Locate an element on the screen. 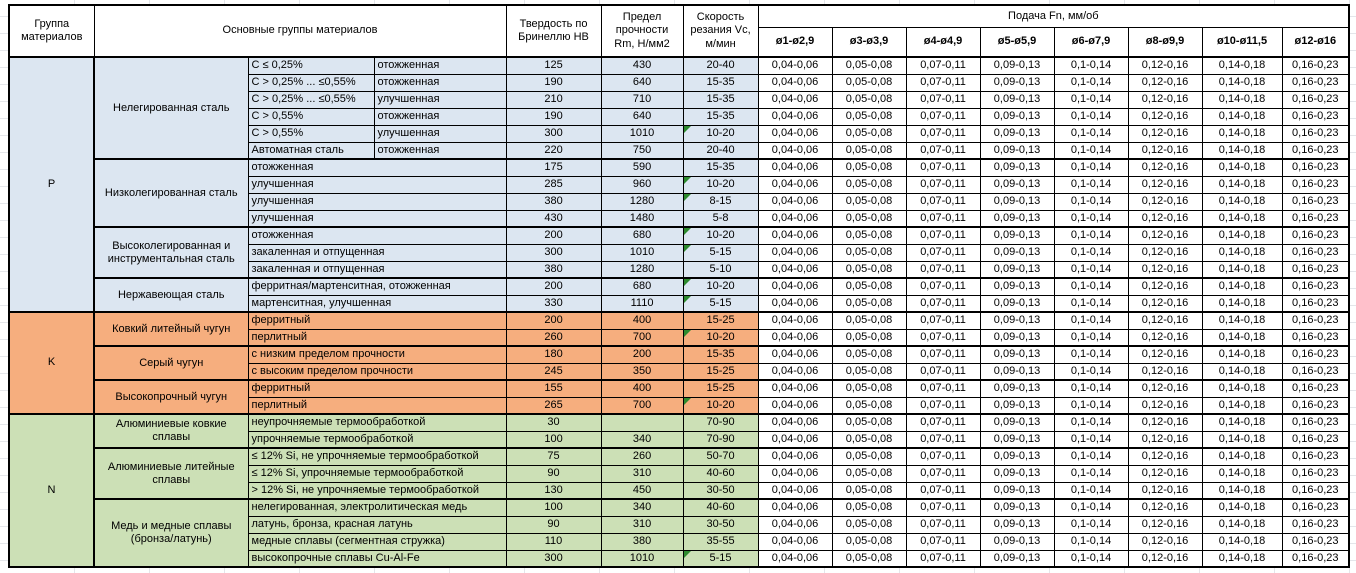 This screenshot has height=573, width=1356. cell-detail: неупрочняемые термообработкой is located at coordinates (377, 422).